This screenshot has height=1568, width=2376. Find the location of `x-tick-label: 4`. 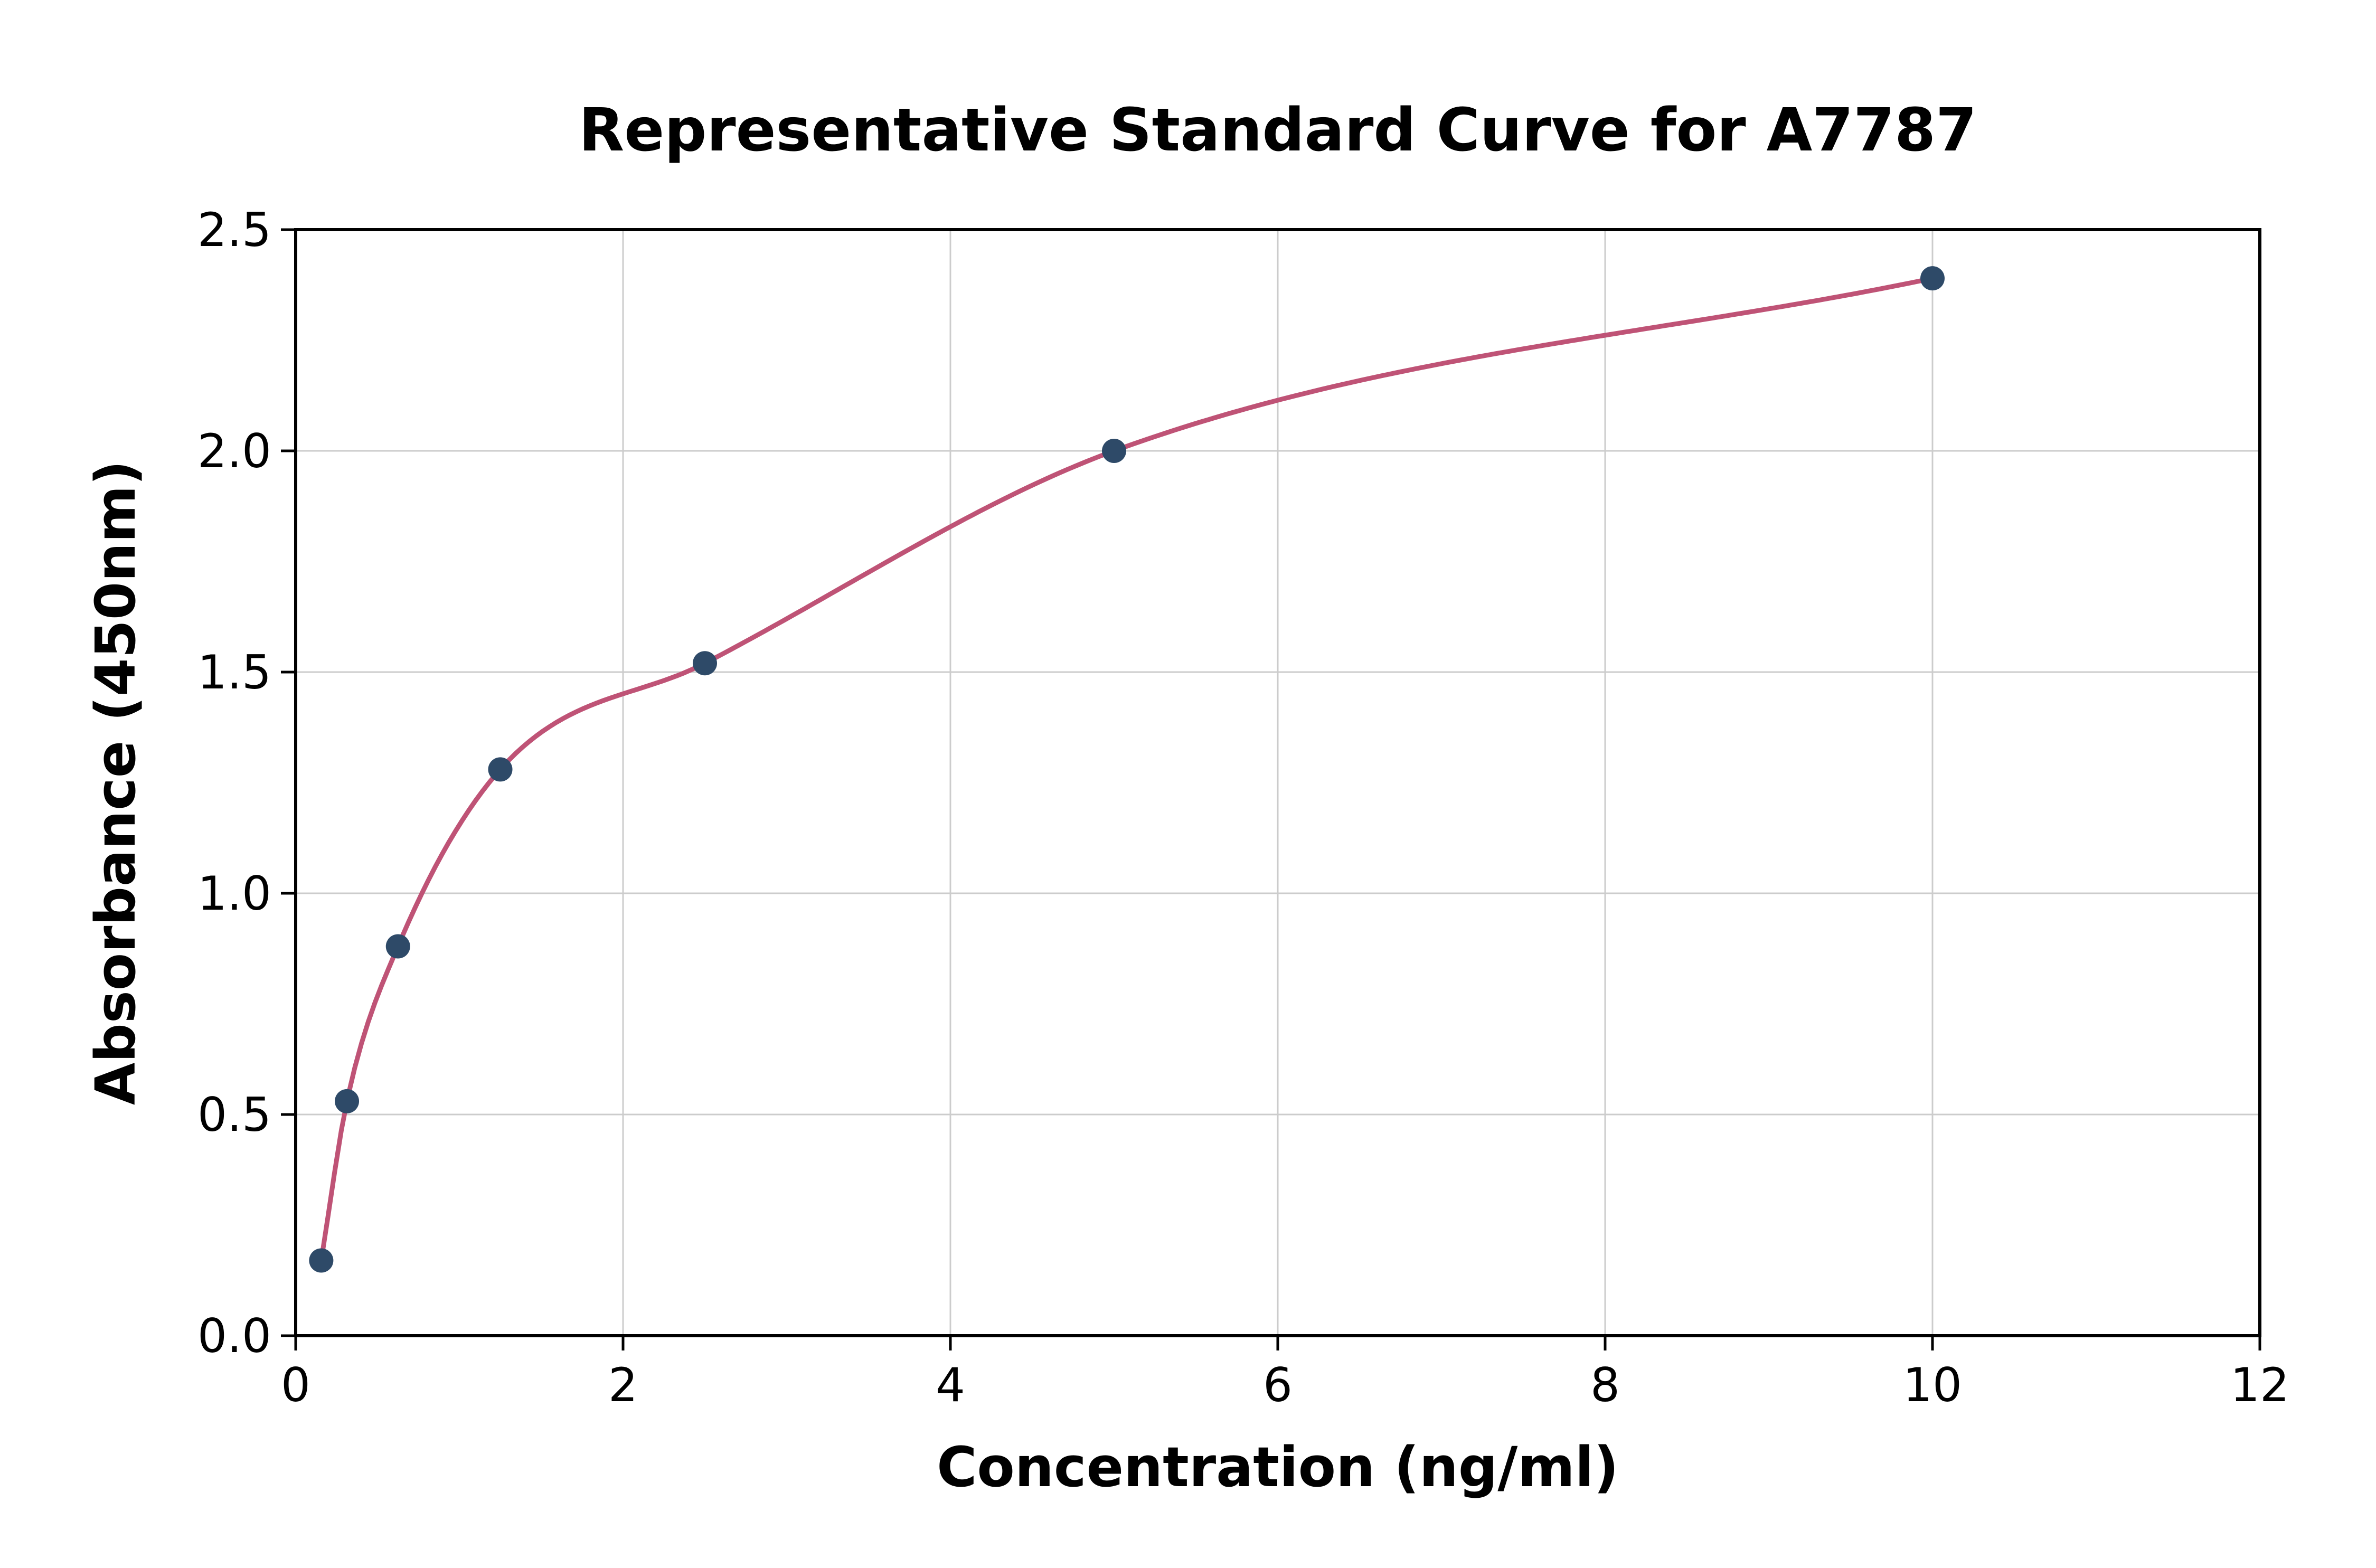

x-tick-label: 4 is located at coordinates (951, 1385).